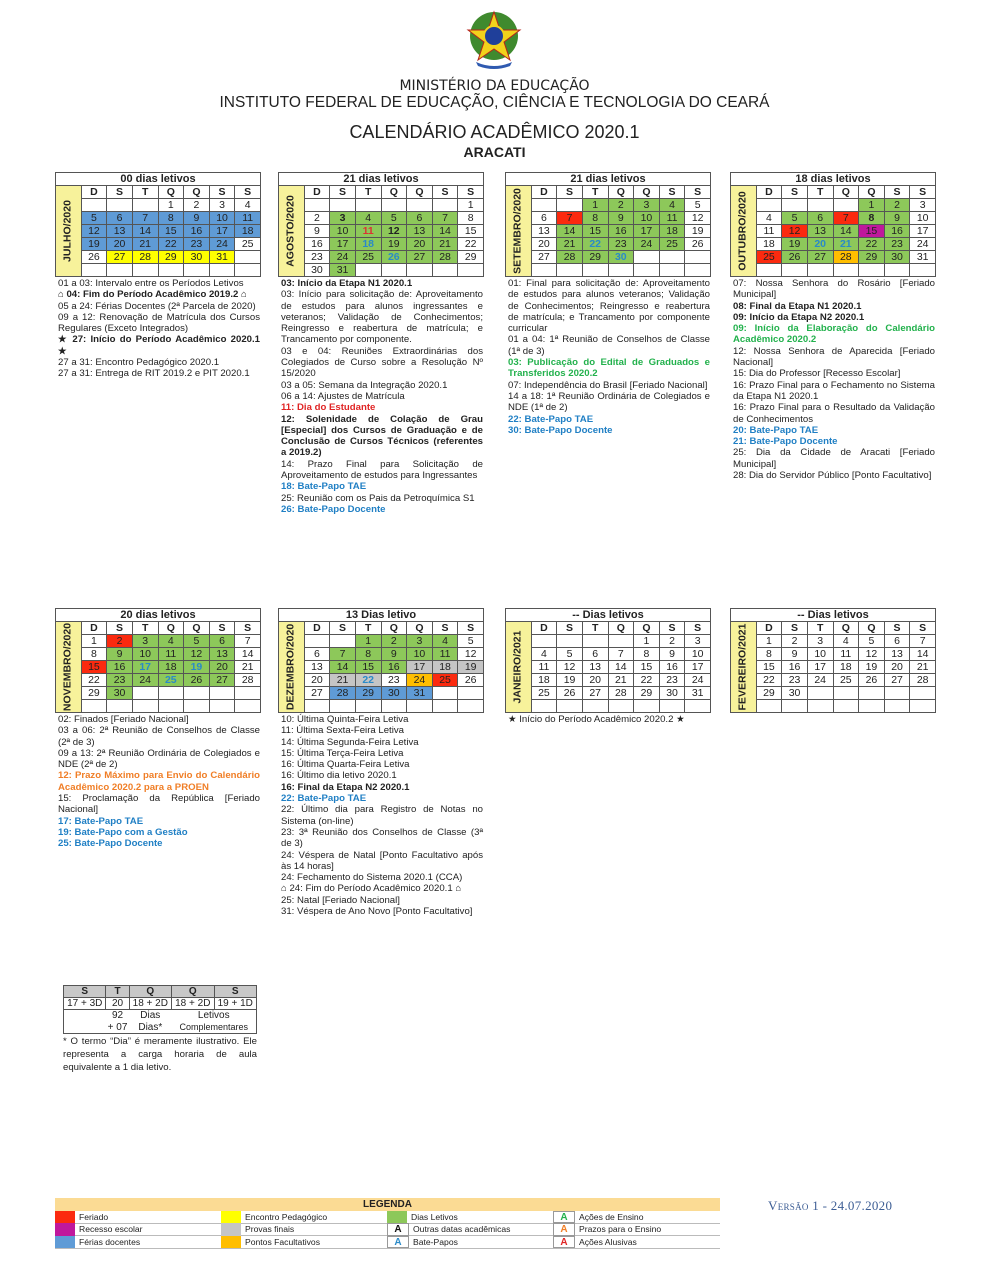  I want to click on legend-label: Dias Letivos, so click(434, 1216).